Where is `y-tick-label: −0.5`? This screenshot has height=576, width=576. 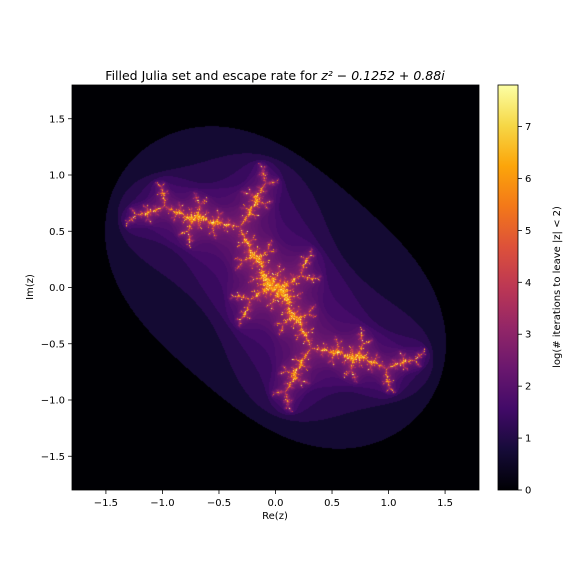 y-tick-label: −0.5 is located at coordinates (53, 344).